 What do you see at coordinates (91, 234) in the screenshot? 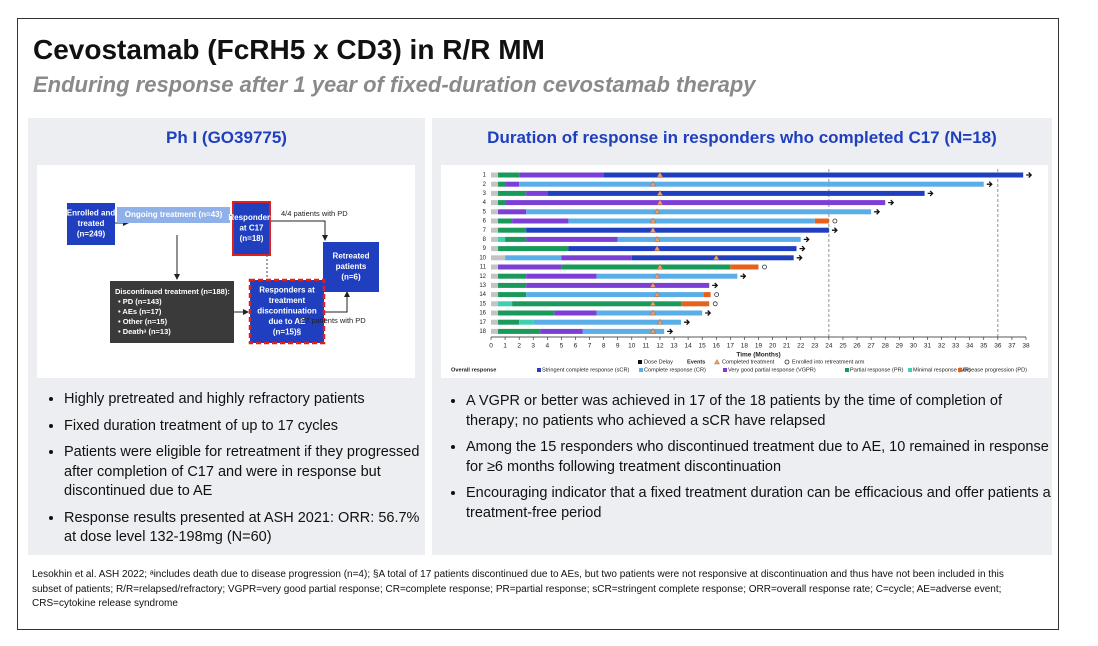
I see `node-label: (n=249)` at bounding box center [91, 234].